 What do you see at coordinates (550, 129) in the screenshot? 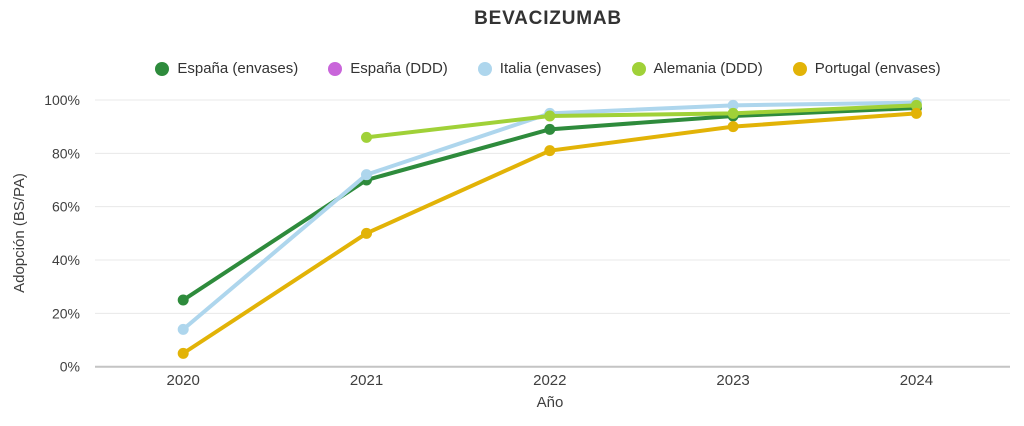
I see `data-point-espana-envases-2022` at bounding box center [550, 129].